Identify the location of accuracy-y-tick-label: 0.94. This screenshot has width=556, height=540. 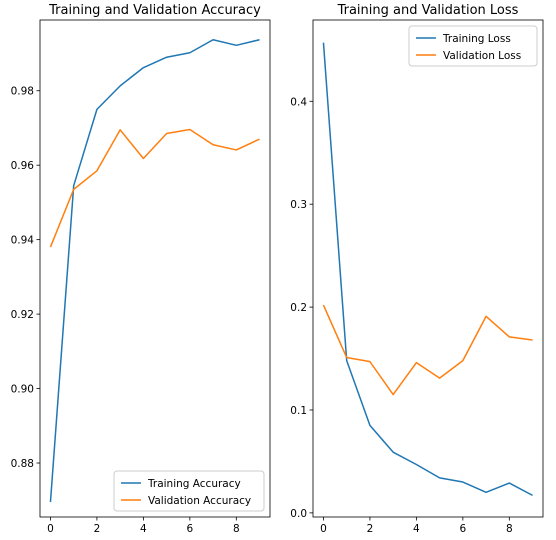
(23, 241).